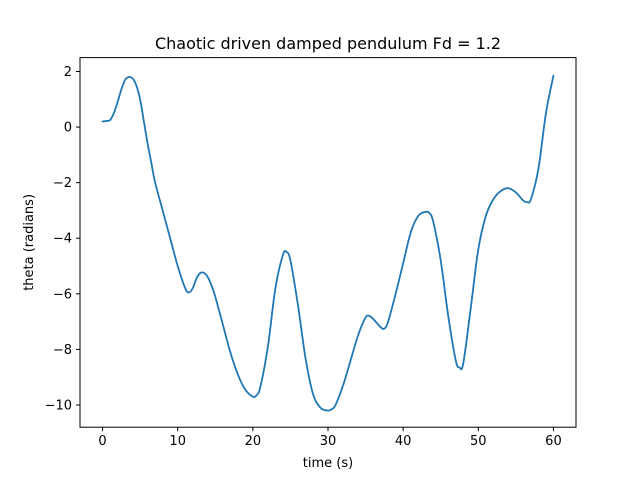 This screenshot has height=480, width=640. What do you see at coordinates (68, 128) in the screenshot?
I see `y-tick-label: 0` at bounding box center [68, 128].